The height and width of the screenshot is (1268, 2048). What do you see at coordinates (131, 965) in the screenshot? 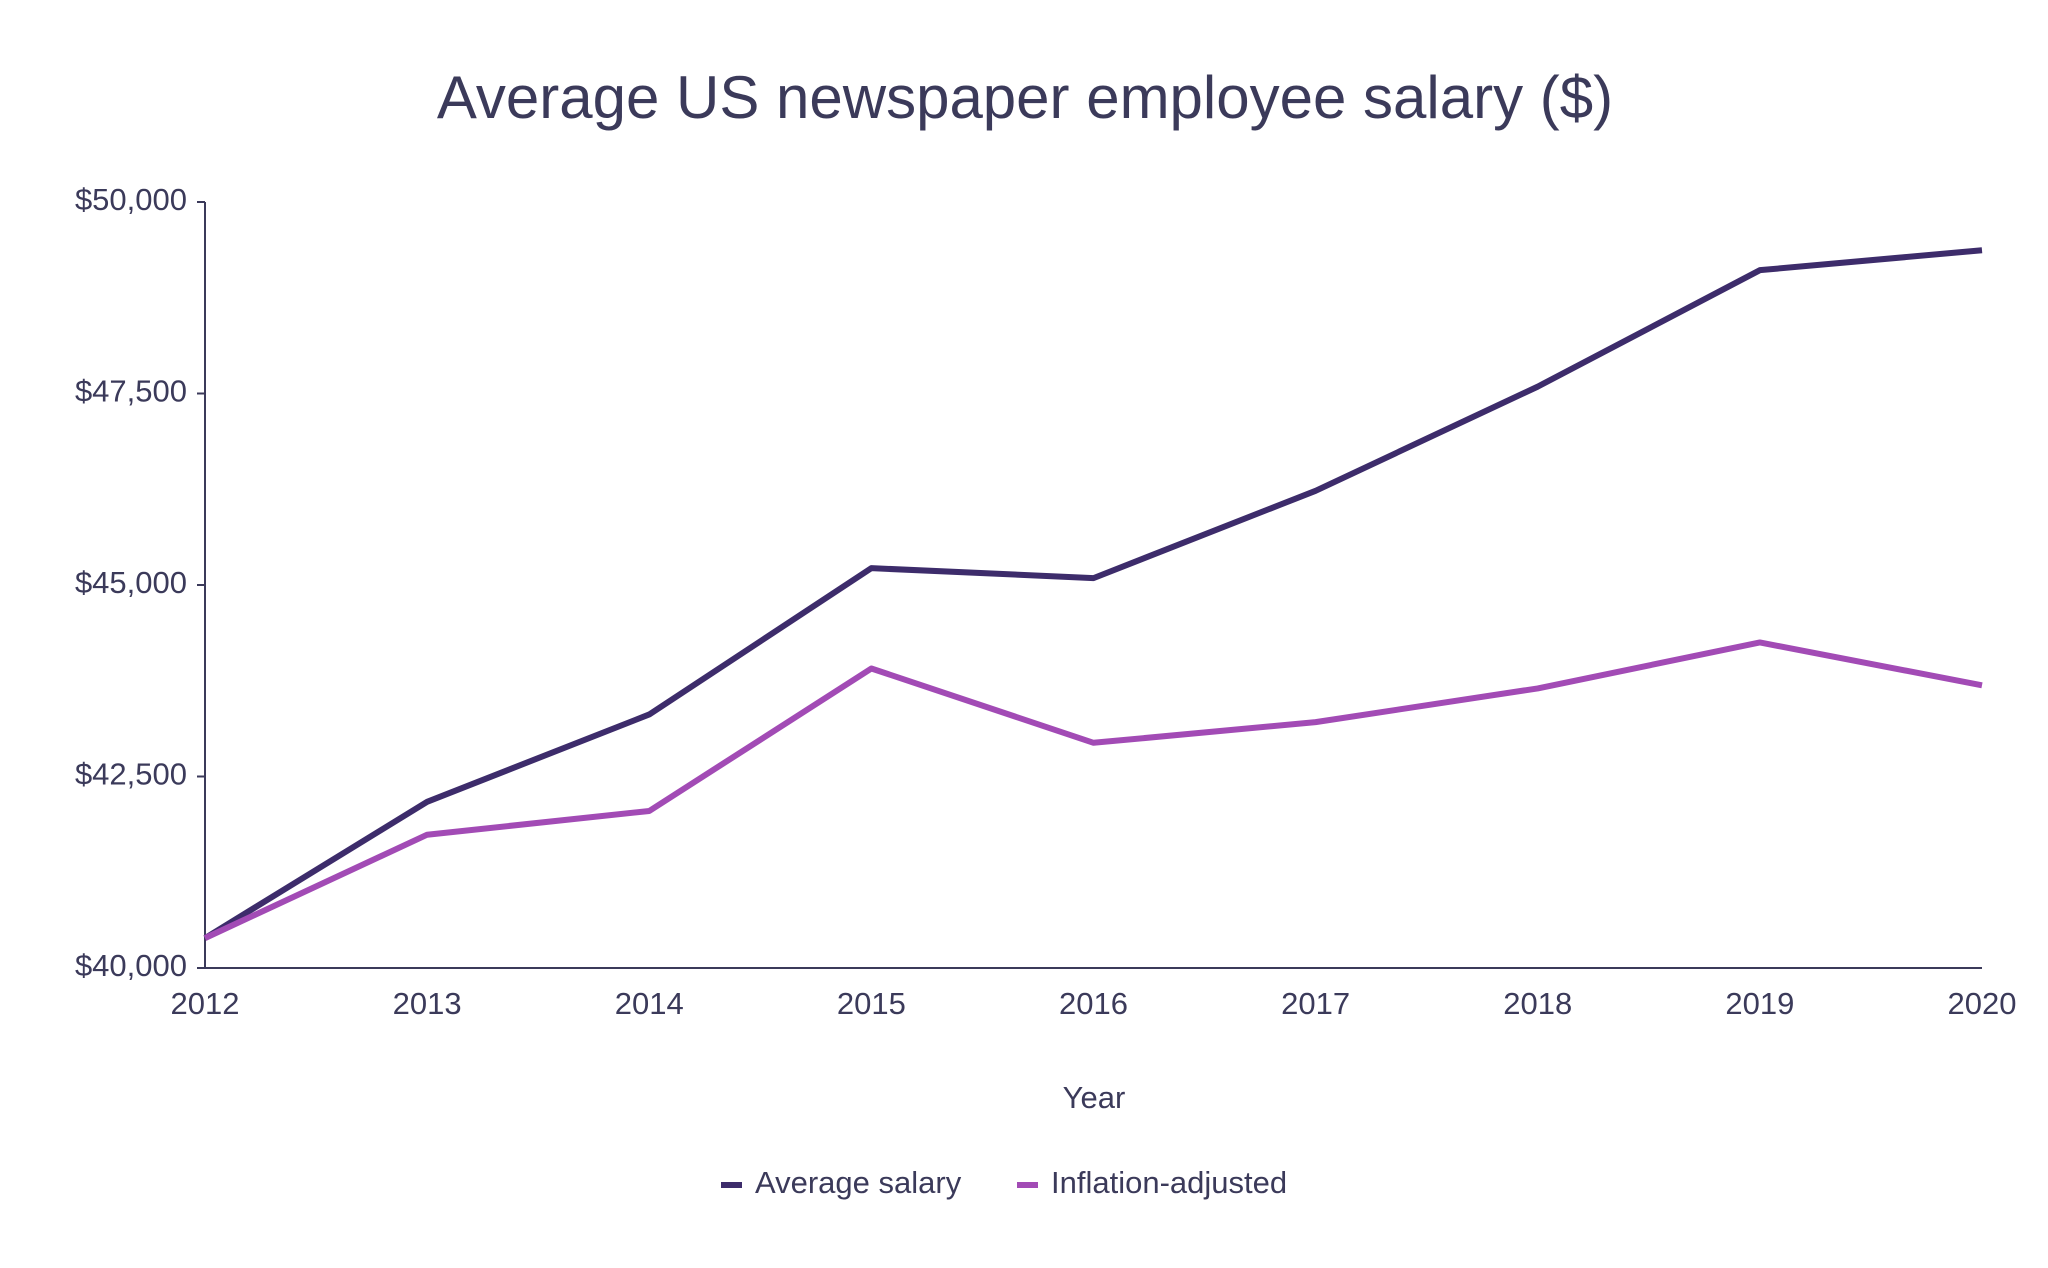
I see `y-tick-label: $40,000` at bounding box center [131, 965].